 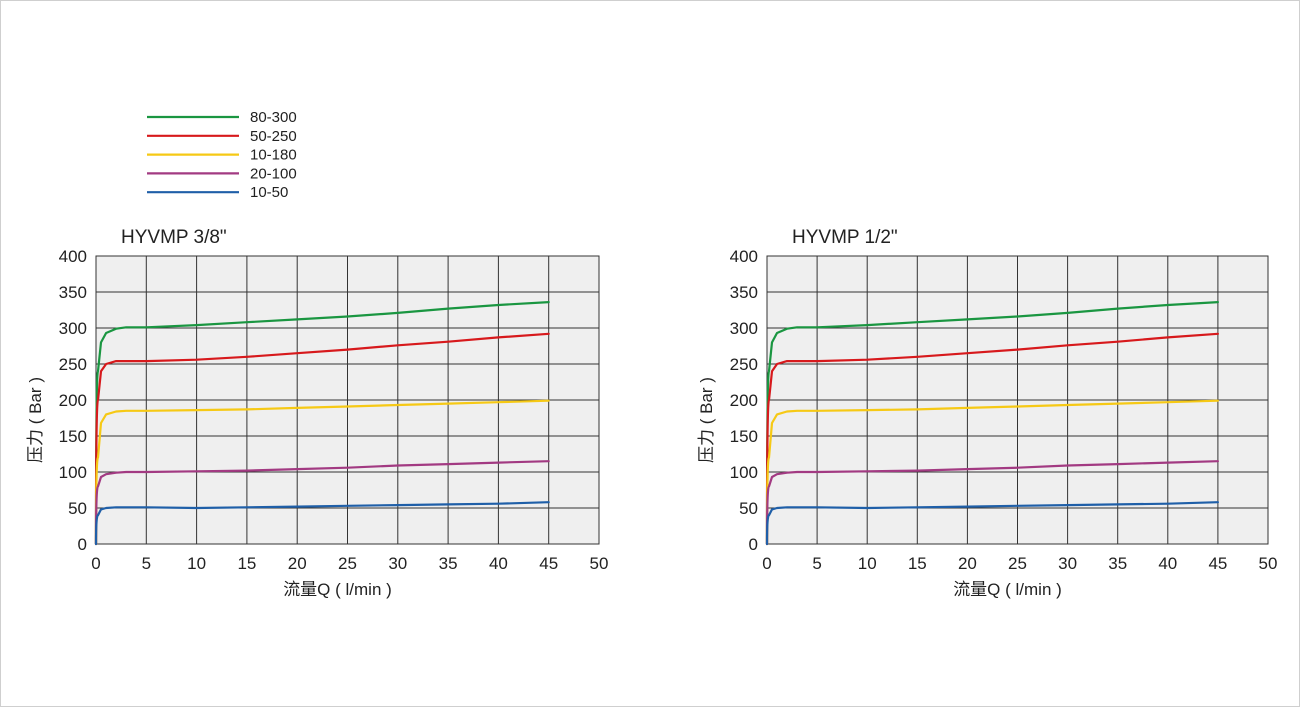 What do you see at coordinates (273, 155) in the screenshot?
I see `legend-label: 10-180` at bounding box center [273, 155].